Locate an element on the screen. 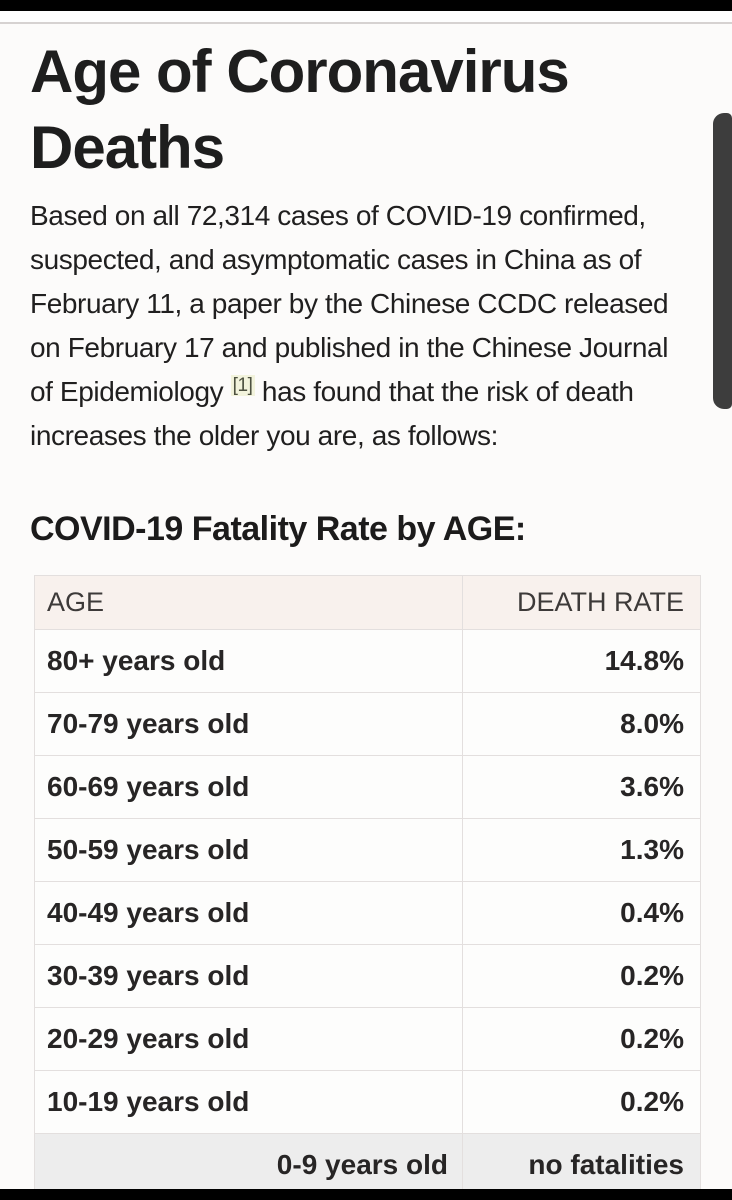 This screenshot has height=1200, width=732. age-cell: 20-29 years old is located at coordinates (248, 1039).